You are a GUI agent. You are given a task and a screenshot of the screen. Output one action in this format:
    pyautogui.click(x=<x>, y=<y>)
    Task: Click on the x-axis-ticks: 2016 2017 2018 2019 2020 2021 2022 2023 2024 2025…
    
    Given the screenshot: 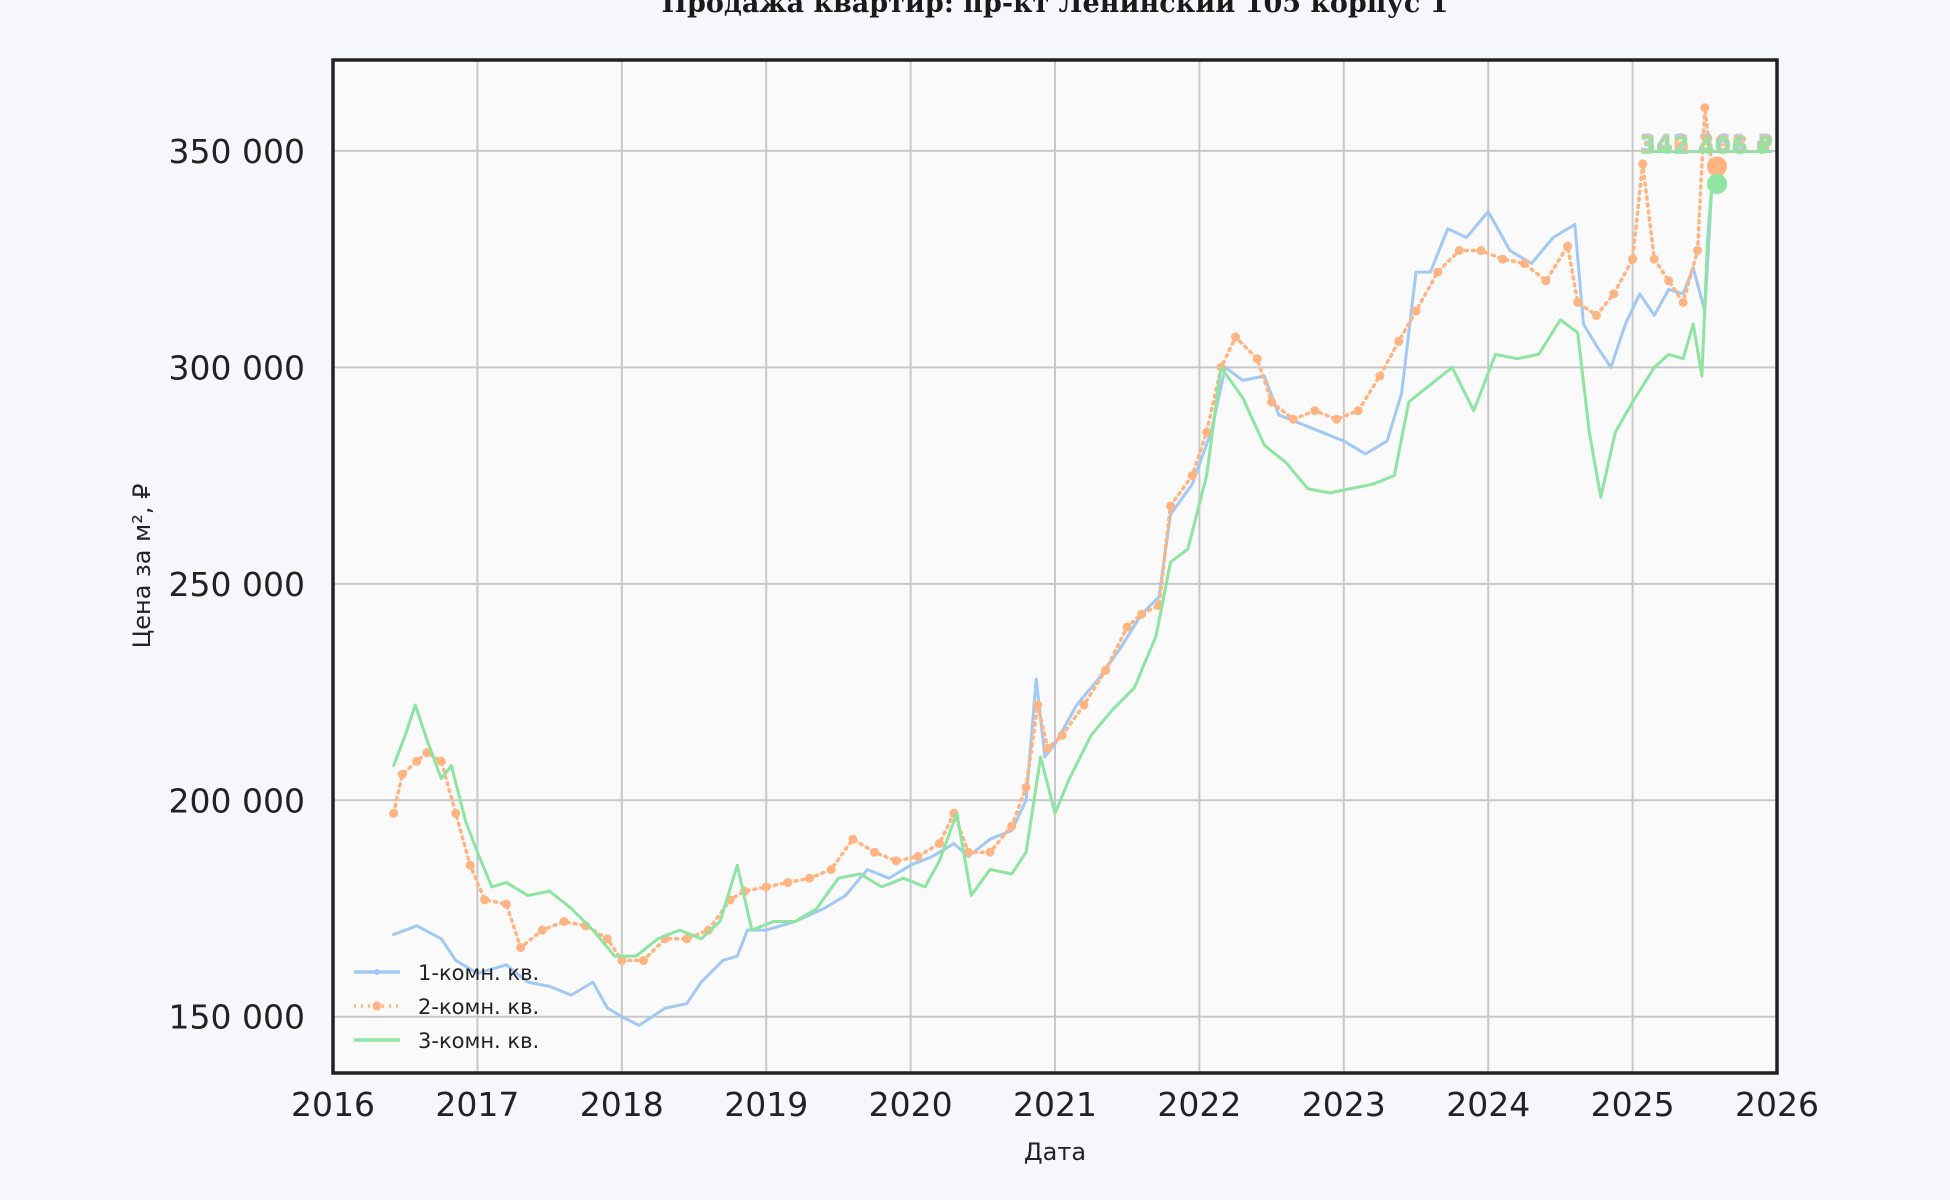 What is the action you would take?
    pyautogui.click(x=1055, y=1104)
    